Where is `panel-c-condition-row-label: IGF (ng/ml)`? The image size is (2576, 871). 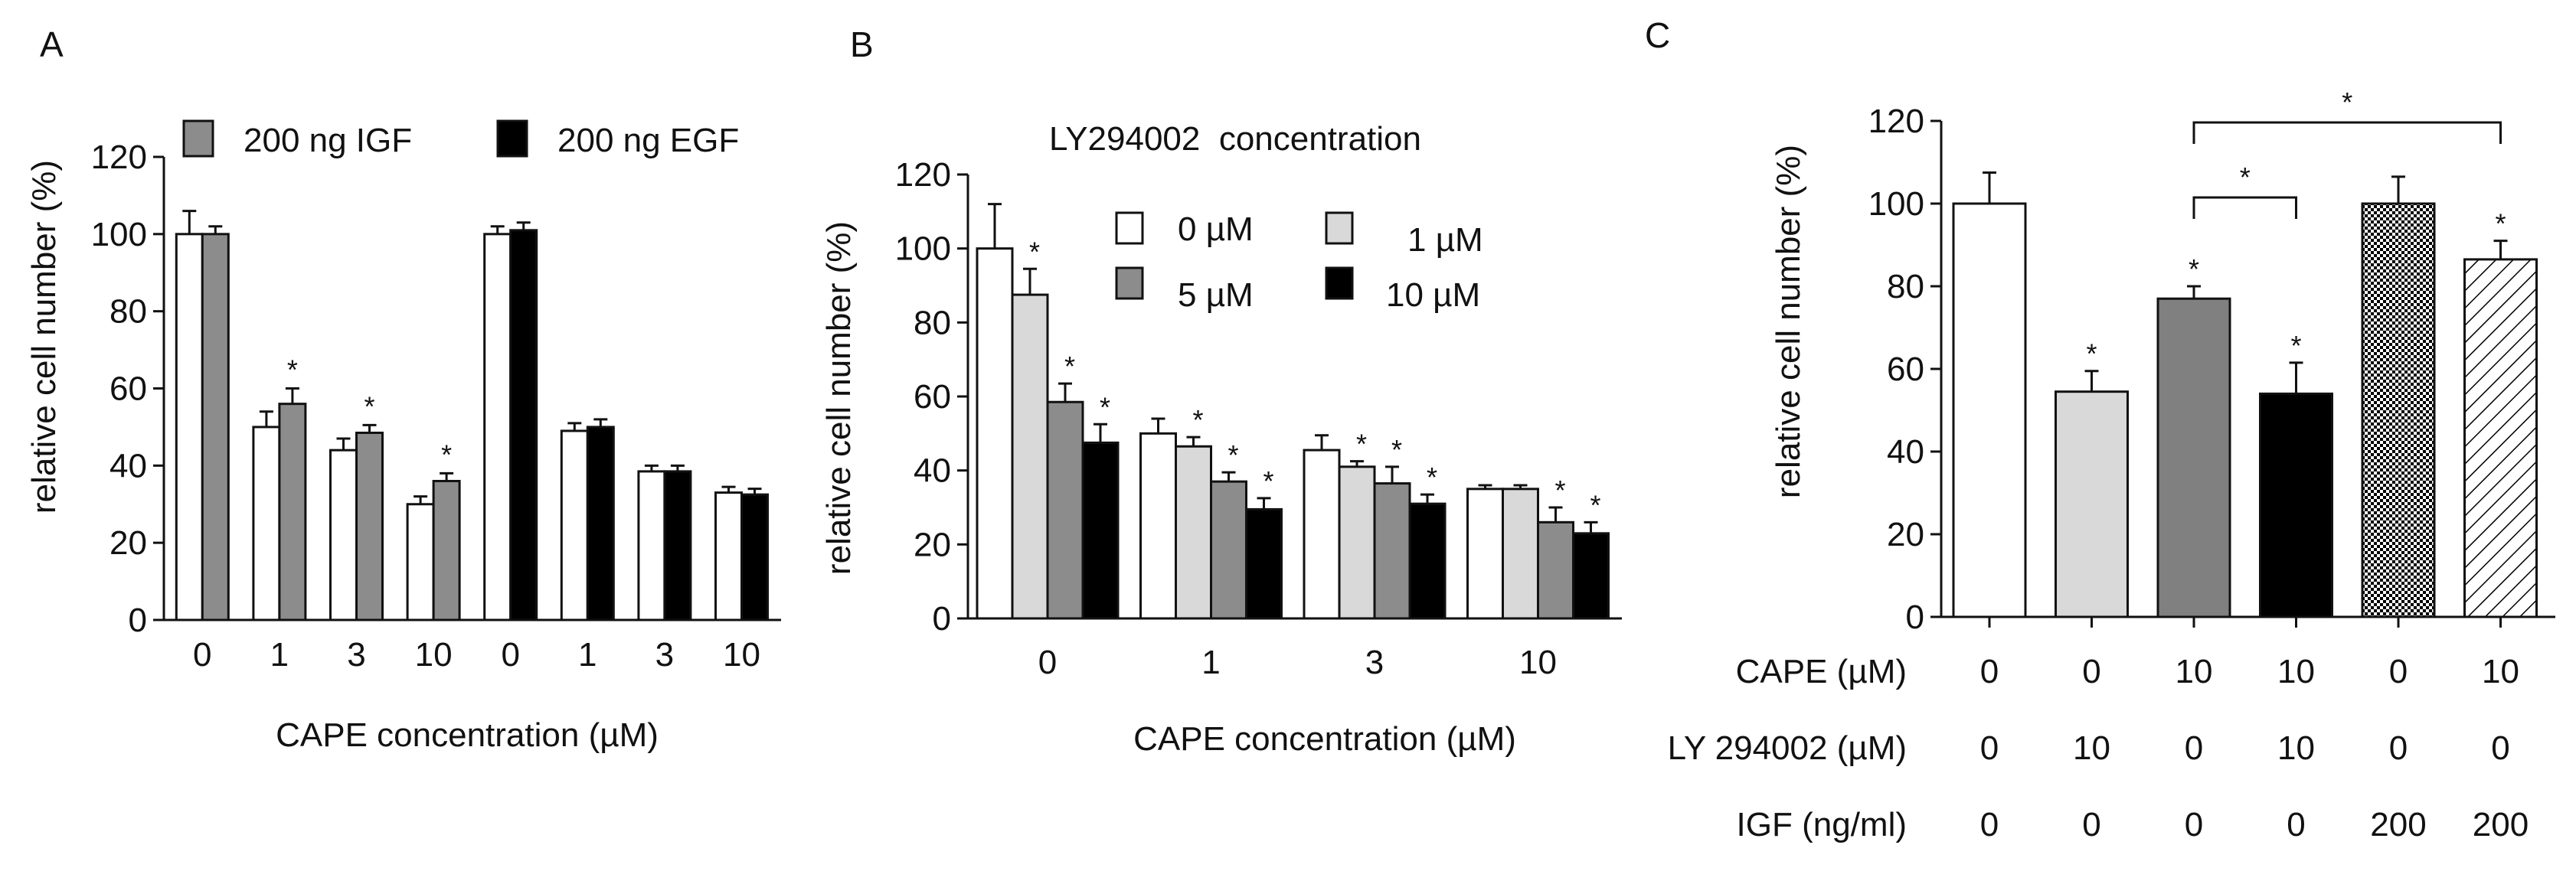 panel-c-condition-row-label: IGF (ng/ml) is located at coordinates (1822, 824).